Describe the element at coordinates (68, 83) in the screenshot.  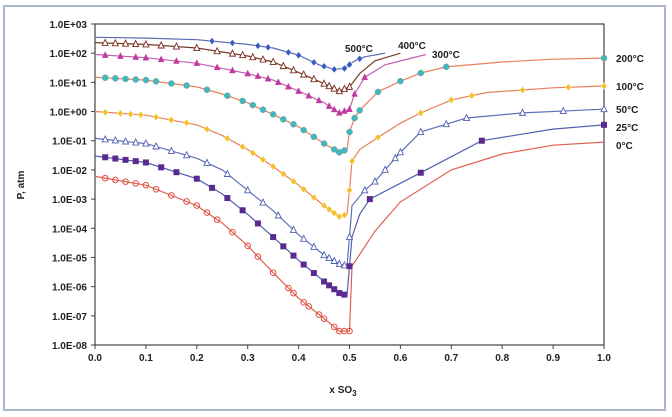
I see `y-tick-label: 1.0E+01` at that location.